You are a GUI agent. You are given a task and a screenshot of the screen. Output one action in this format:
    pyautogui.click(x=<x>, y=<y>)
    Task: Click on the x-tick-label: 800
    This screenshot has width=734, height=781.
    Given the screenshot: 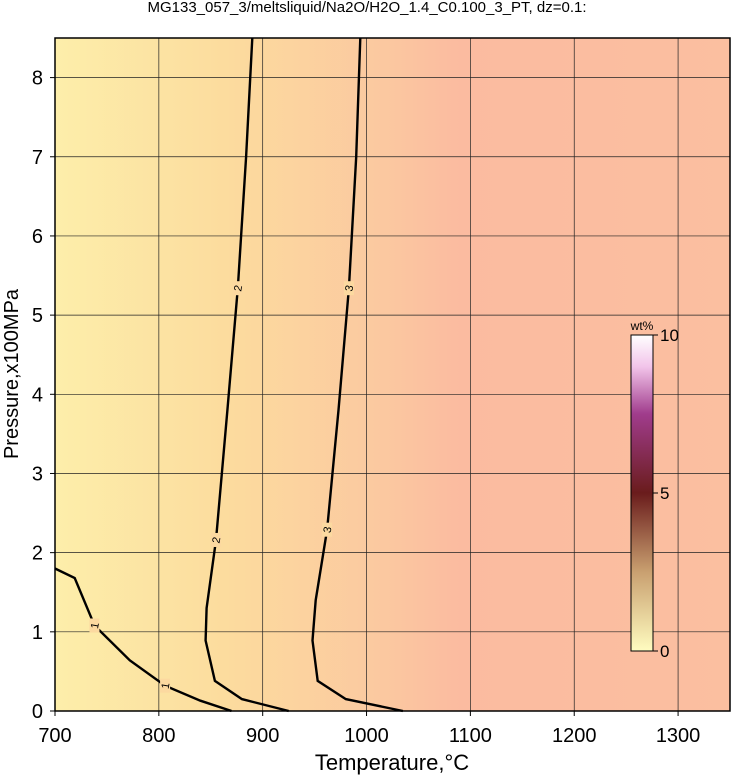 What is the action you would take?
    pyautogui.click(x=158, y=736)
    